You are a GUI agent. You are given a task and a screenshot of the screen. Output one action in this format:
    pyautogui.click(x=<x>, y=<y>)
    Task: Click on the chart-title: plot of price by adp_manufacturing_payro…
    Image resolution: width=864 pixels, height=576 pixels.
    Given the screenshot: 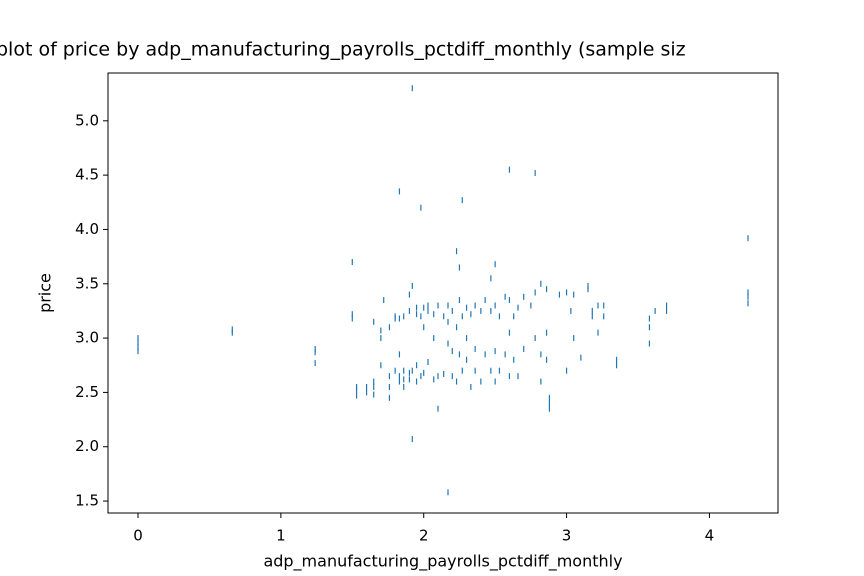 What is the action you would take?
    pyautogui.click(x=343, y=50)
    